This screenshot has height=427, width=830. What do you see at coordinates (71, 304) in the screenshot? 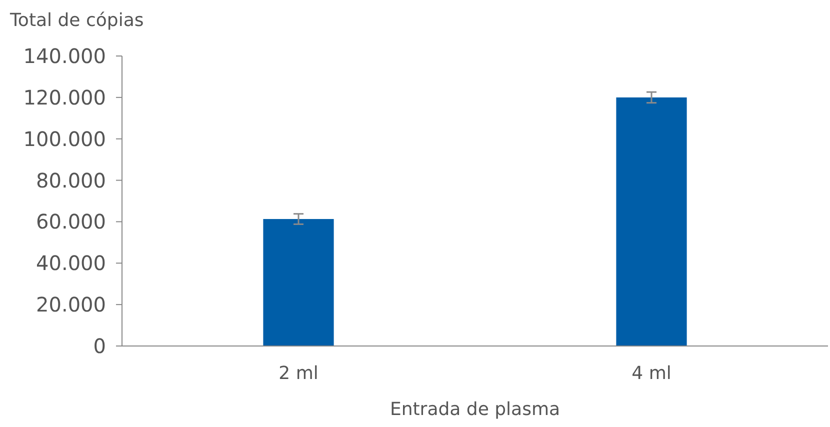
I see `y-tick-label: 20.000` at bounding box center [71, 304].